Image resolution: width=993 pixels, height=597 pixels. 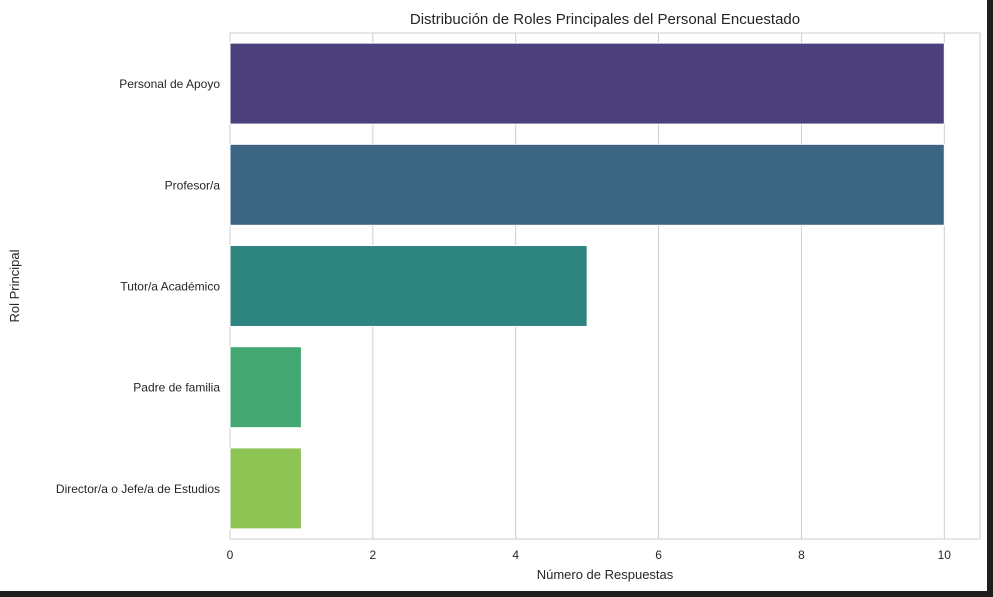 What do you see at coordinates (138, 489) in the screenshot?
I see `y-tick-label: Director/a o Jefe/a de Estudios` at bounding box center [138, 489].